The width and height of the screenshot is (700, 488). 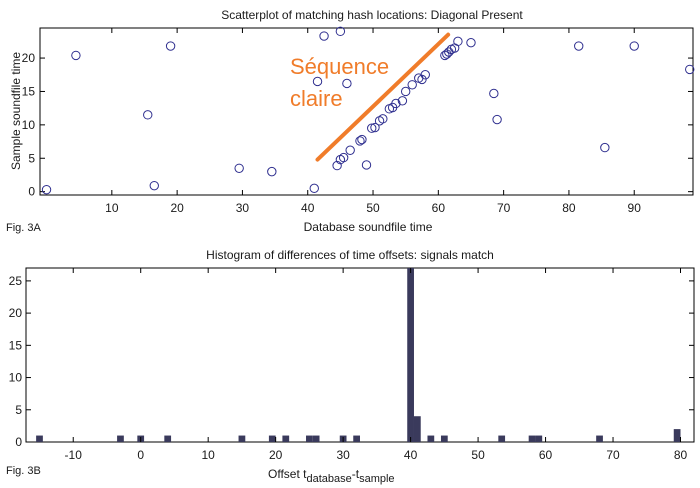 I want to click on scatter-x-tick-label: 10, so click(x=112, y=208).